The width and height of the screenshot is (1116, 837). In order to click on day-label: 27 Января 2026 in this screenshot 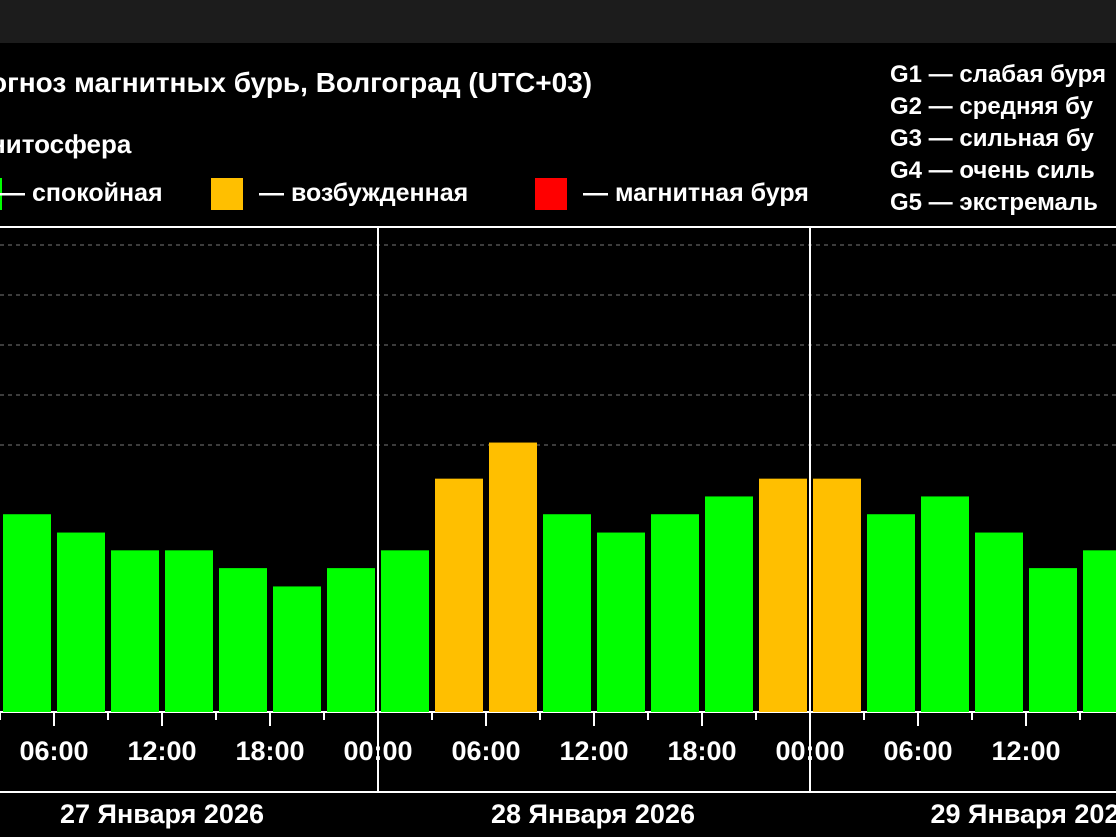, I will do `click(162, 814)`.